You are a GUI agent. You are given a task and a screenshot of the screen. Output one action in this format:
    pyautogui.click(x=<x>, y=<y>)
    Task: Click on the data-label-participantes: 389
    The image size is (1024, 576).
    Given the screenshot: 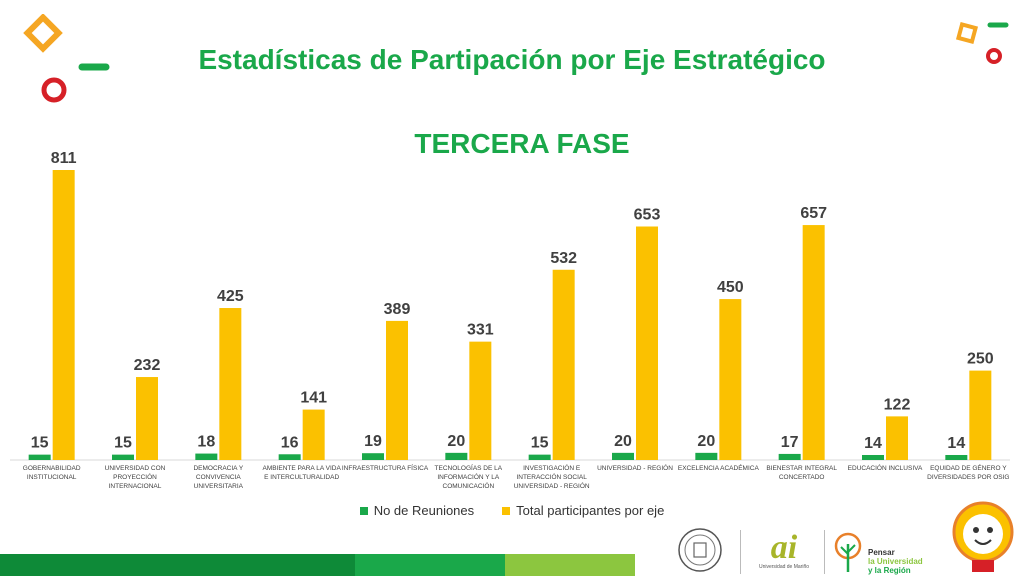 What is the action you would take?
    pyautogui.click(x=397, y=309)
    